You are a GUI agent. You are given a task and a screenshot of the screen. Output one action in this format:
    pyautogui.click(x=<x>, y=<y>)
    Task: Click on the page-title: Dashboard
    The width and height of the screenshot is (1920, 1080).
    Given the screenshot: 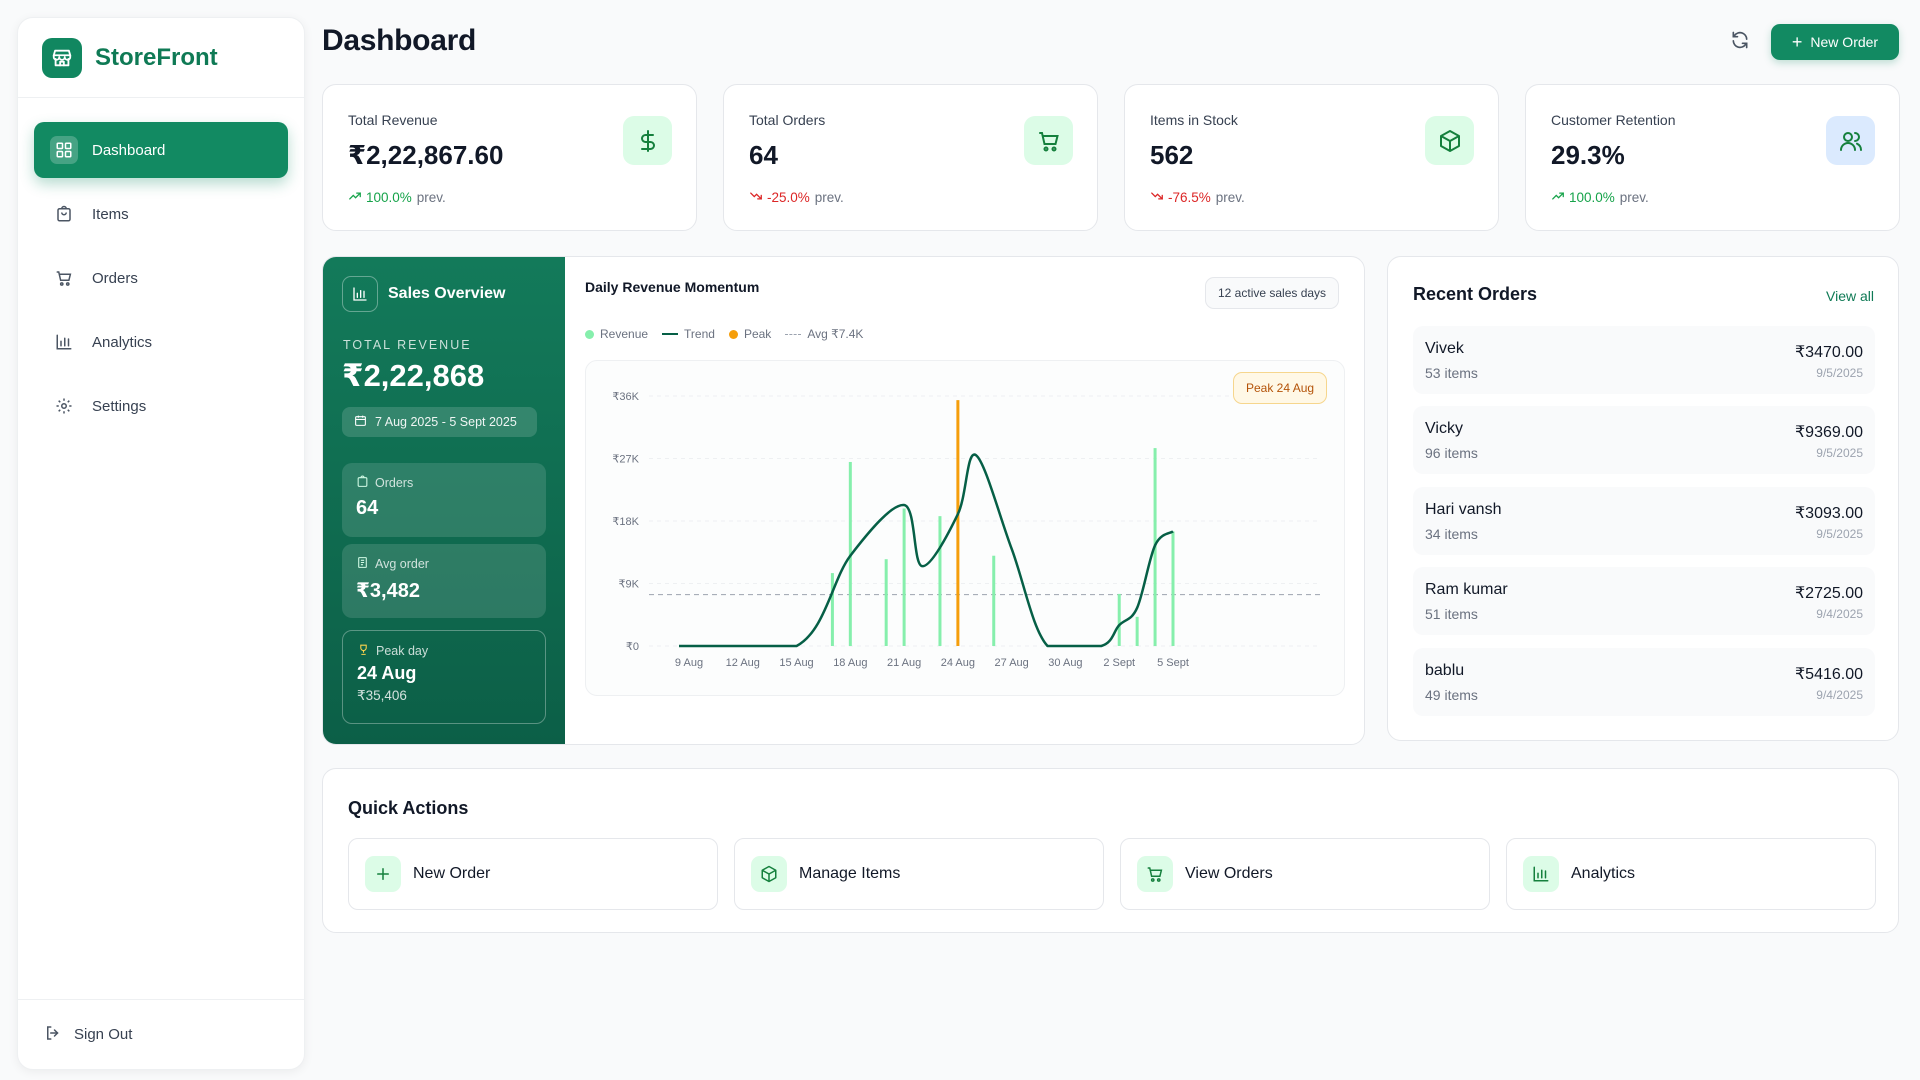 What is the action you would take?
    pyautogui.click(x=399, y=41)
    